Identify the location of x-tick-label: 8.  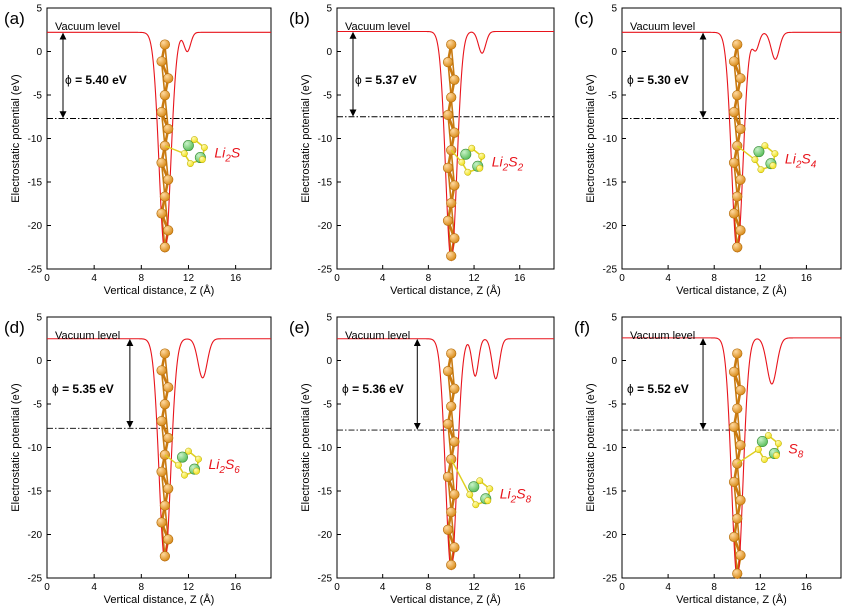
(142, 278).